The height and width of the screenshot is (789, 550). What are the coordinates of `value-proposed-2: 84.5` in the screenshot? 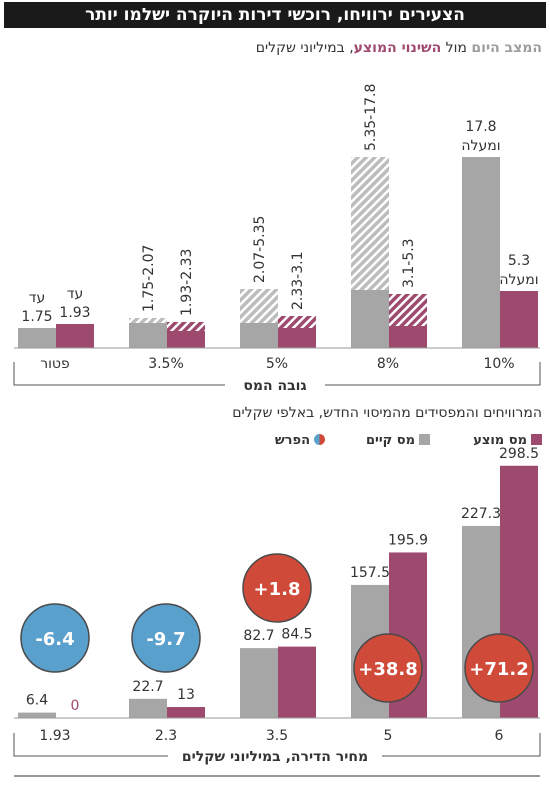 It's located at (296, 635).